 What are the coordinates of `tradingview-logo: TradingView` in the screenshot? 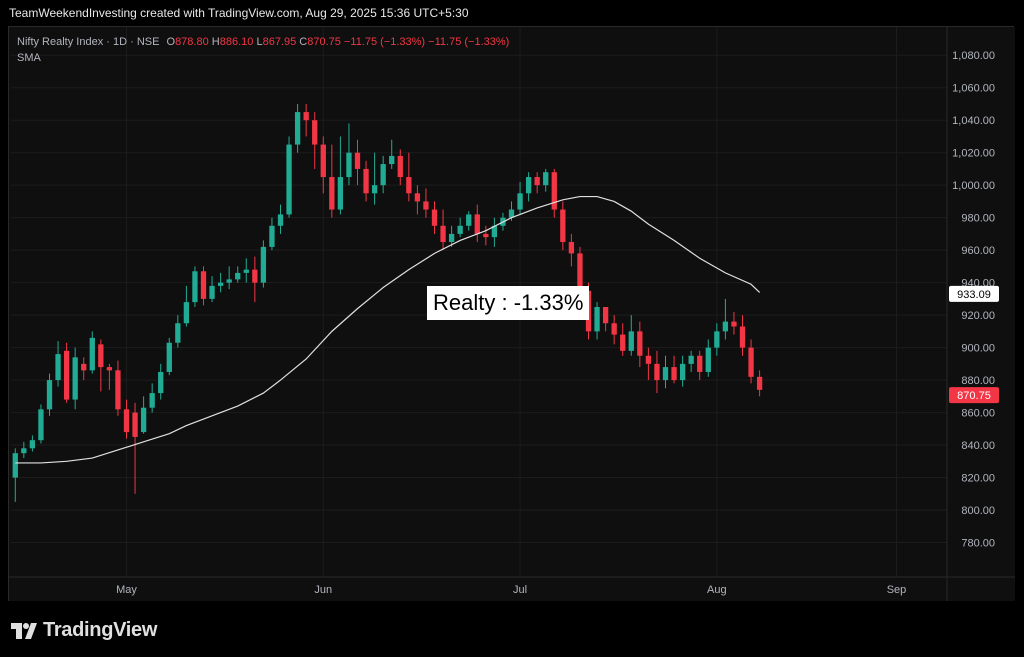 It's located at (84, 630).